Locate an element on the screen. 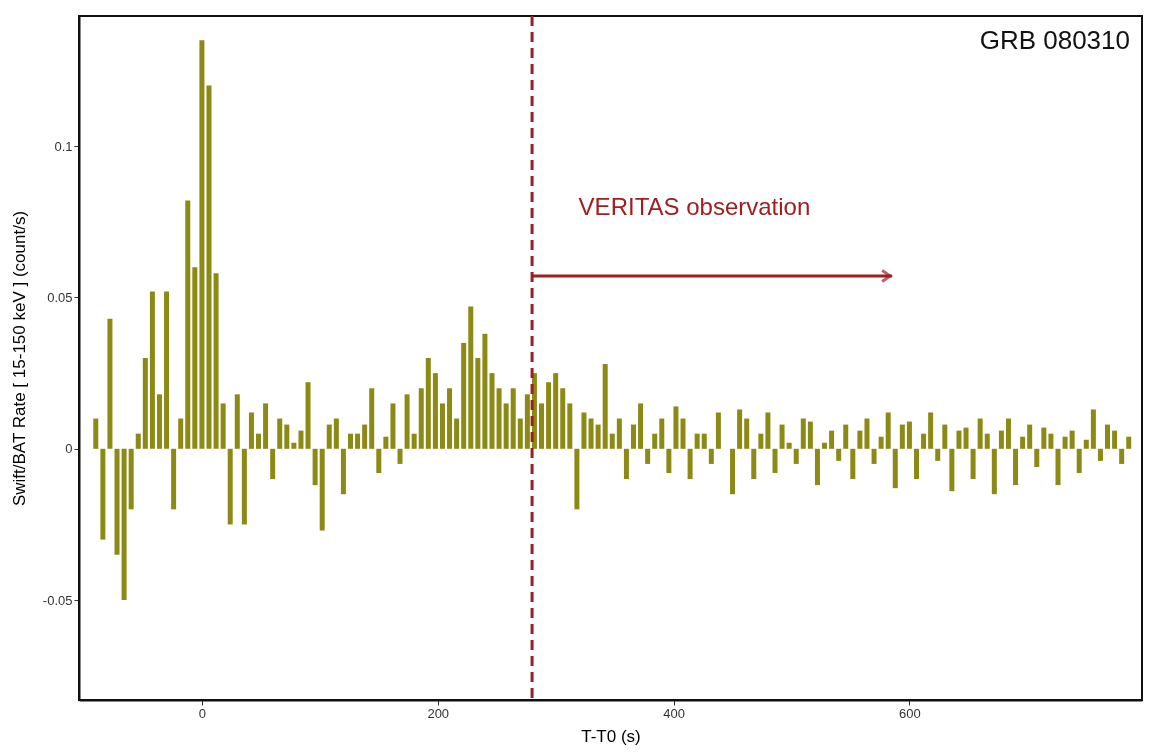 The image size is (1156, 752). x-axis-title: T-T0 (s) is located at coordinates (611, 736).